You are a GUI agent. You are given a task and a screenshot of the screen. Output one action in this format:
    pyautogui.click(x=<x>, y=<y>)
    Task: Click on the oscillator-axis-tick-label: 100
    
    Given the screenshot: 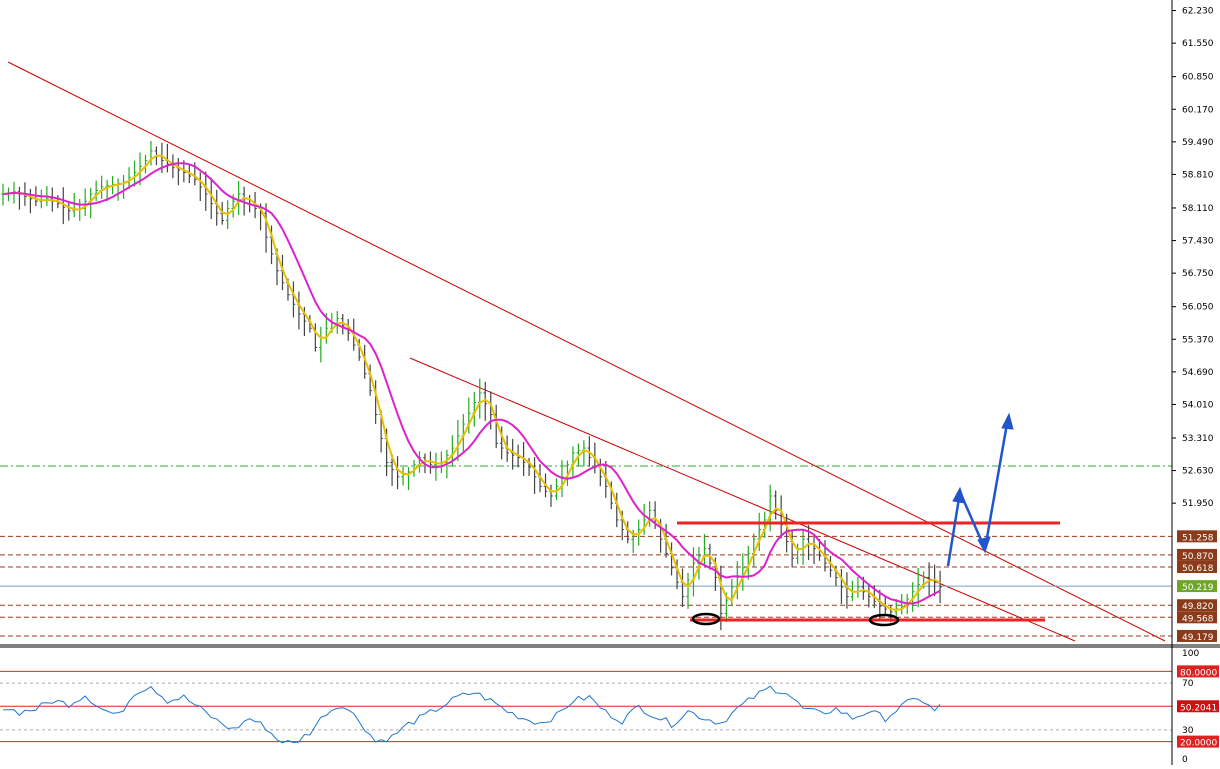 What is the action you would take?
    pyautogui.click(x=1190, y=654)
    